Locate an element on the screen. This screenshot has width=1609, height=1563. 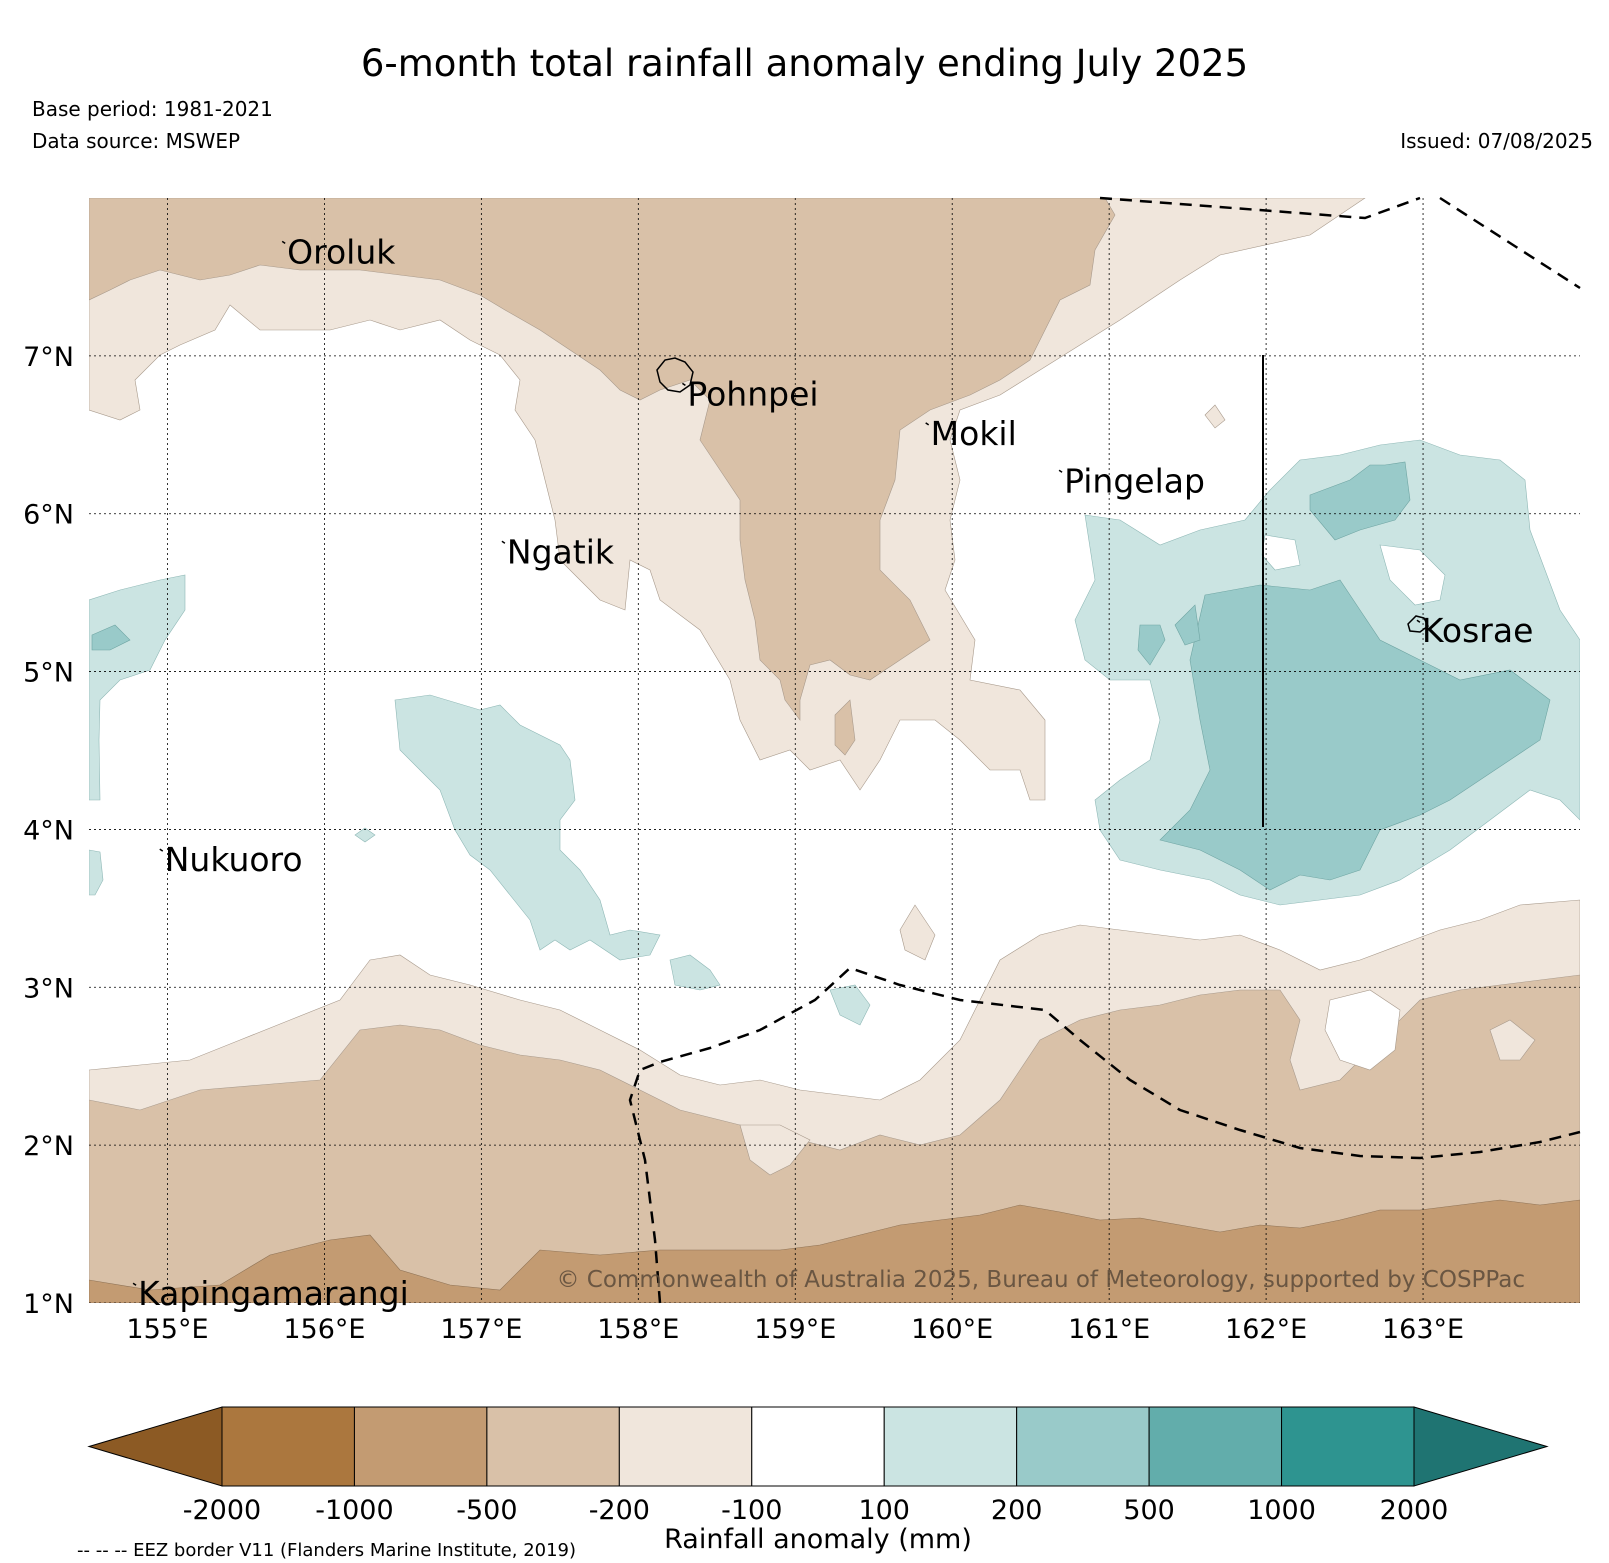
colorbar-label: Rainfall anomaly (mm) is located at coordinates (818, 1539).